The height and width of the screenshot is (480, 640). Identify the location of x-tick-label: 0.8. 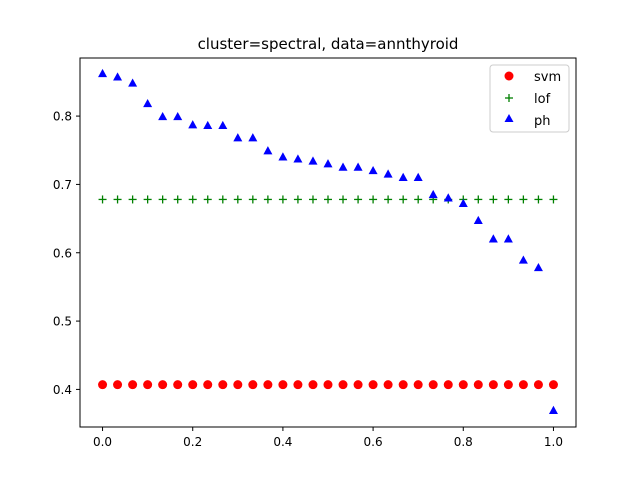
(463, 442).